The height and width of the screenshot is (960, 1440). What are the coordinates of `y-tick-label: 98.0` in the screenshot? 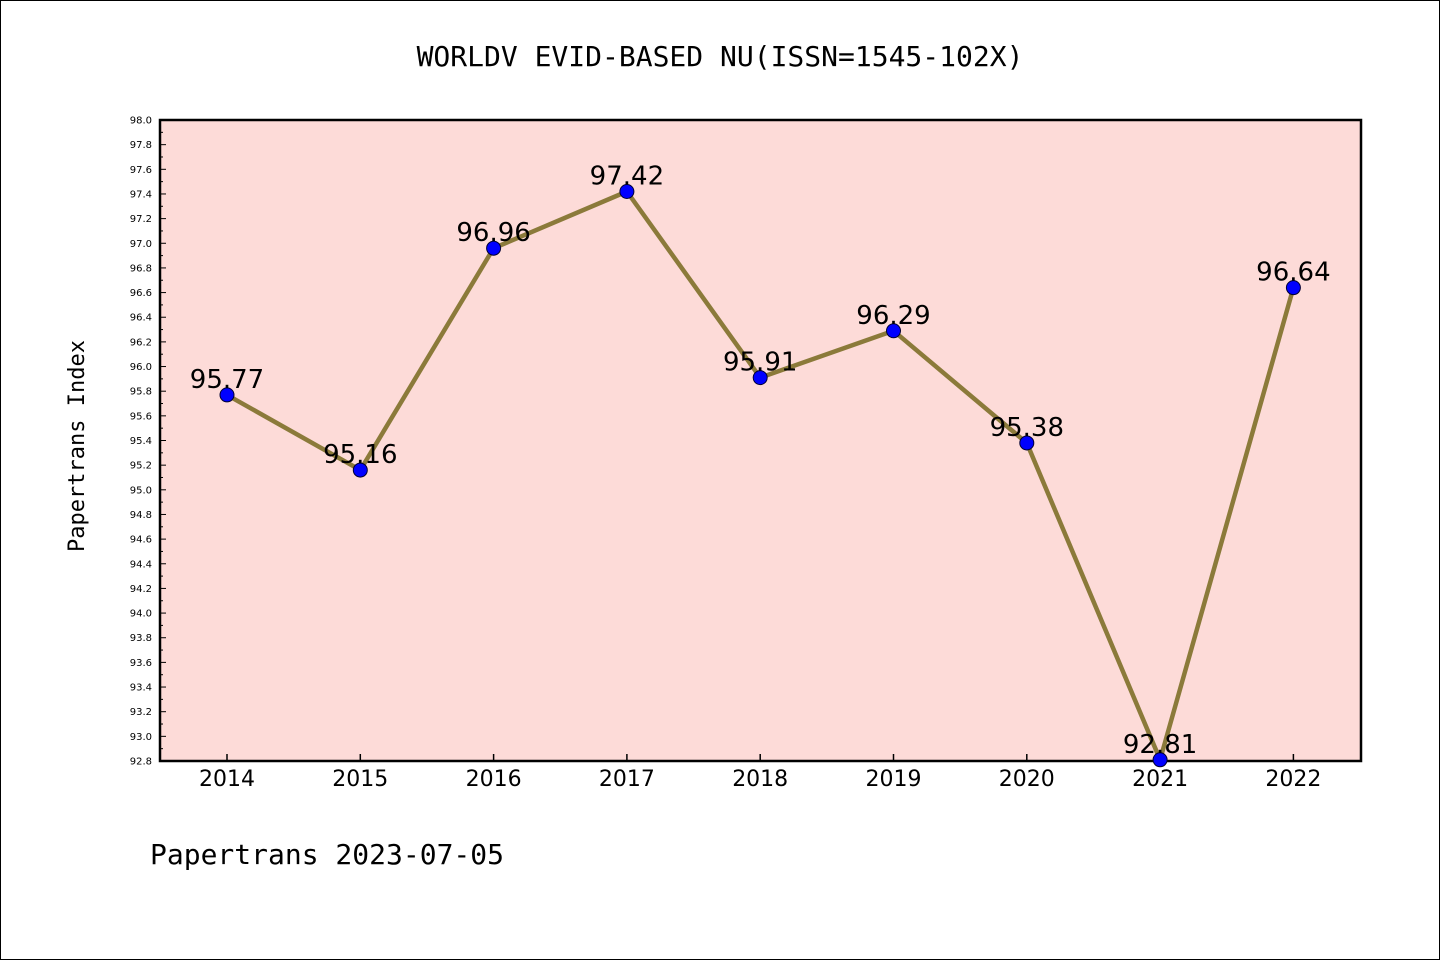 It's located at (141, 121).